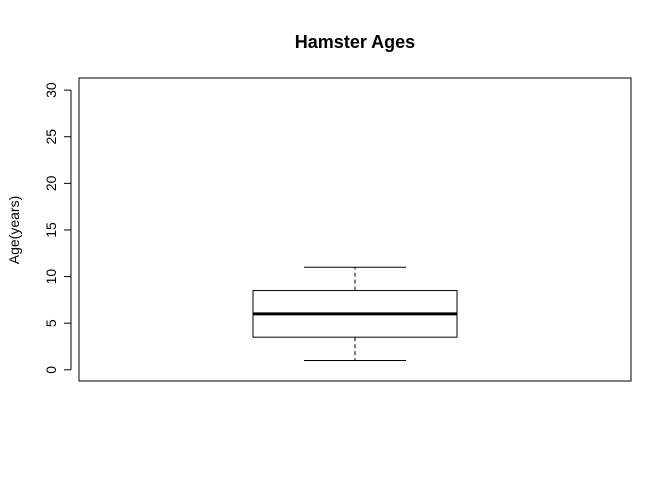  I want to click on y-axis: 0 5 10 15 20 25 30, so click(57, 228).